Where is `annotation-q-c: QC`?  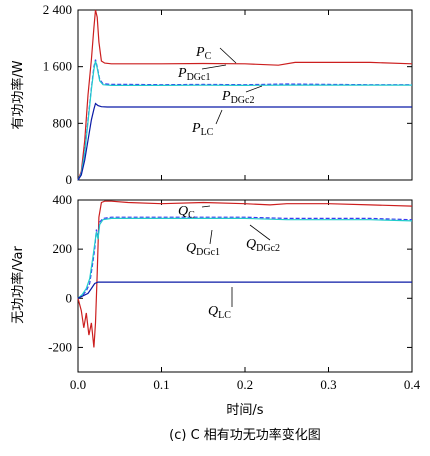 annotation-q-c: QC is located at coordinates (186, 212).